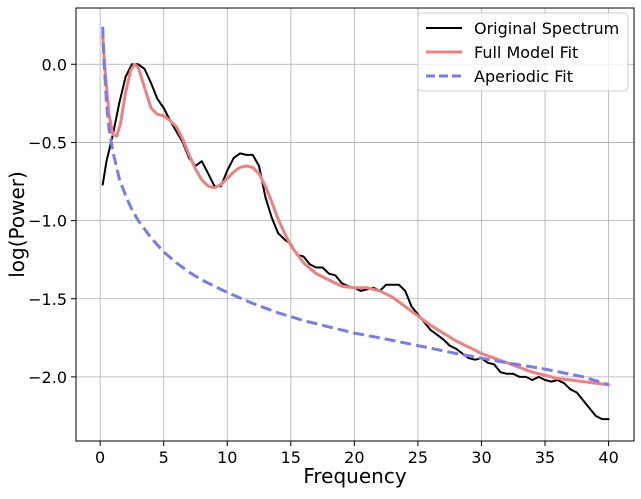 This screenshot has width=641, height=499. I want to click on x-tick-label: 40, so click(608, 457).